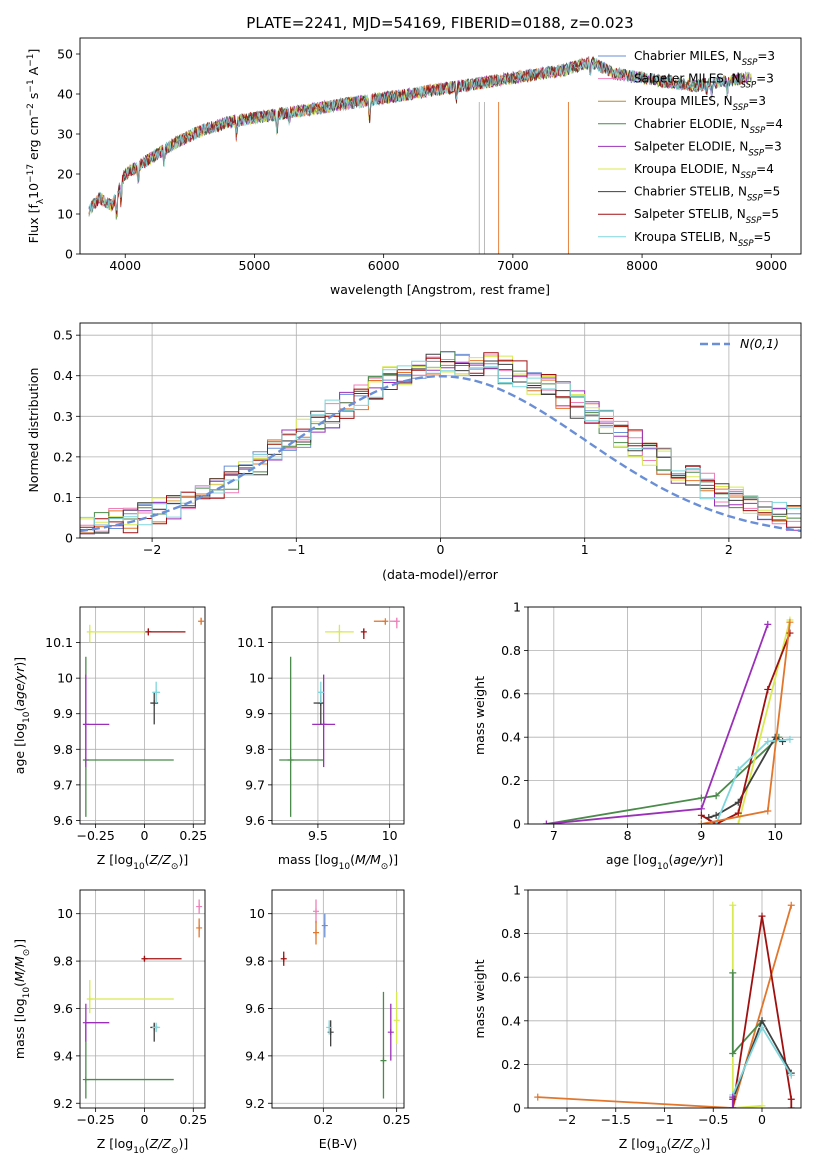 The width and height of the screenshot is (819, 1170). Describe the element at coordinates (700, 103) in the screenshot. I see `legend-entry: Kroupa MILES, NSSP=3` at that location.